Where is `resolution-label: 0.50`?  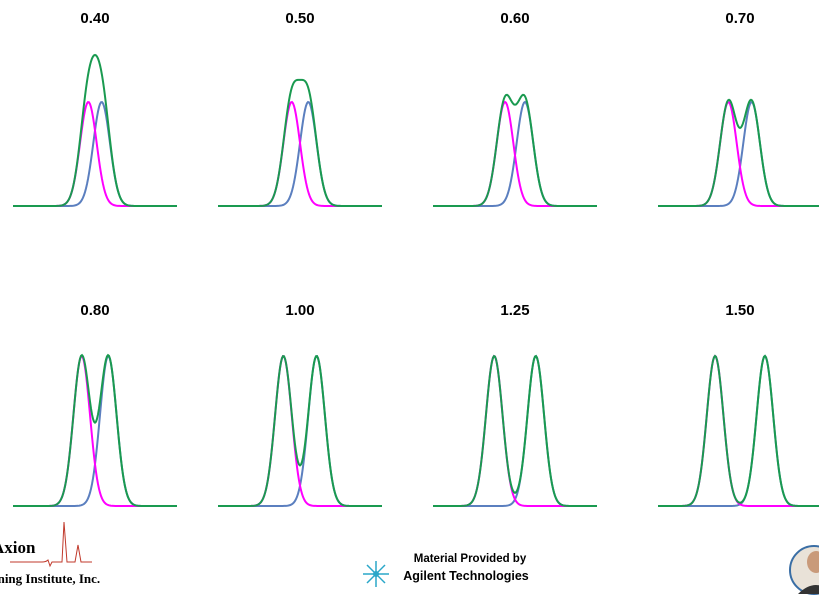 resolution-label: 0.50 is located at coordinates (299, 18).